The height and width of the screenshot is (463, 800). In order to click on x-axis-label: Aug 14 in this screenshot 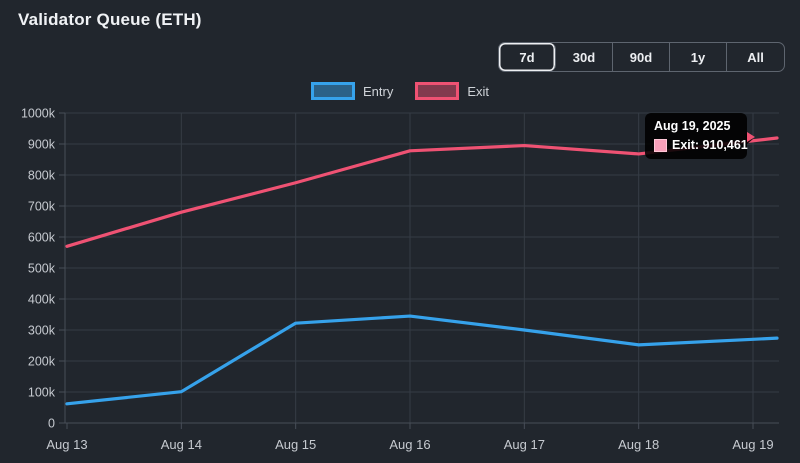, I will do `click(181, 444)`.